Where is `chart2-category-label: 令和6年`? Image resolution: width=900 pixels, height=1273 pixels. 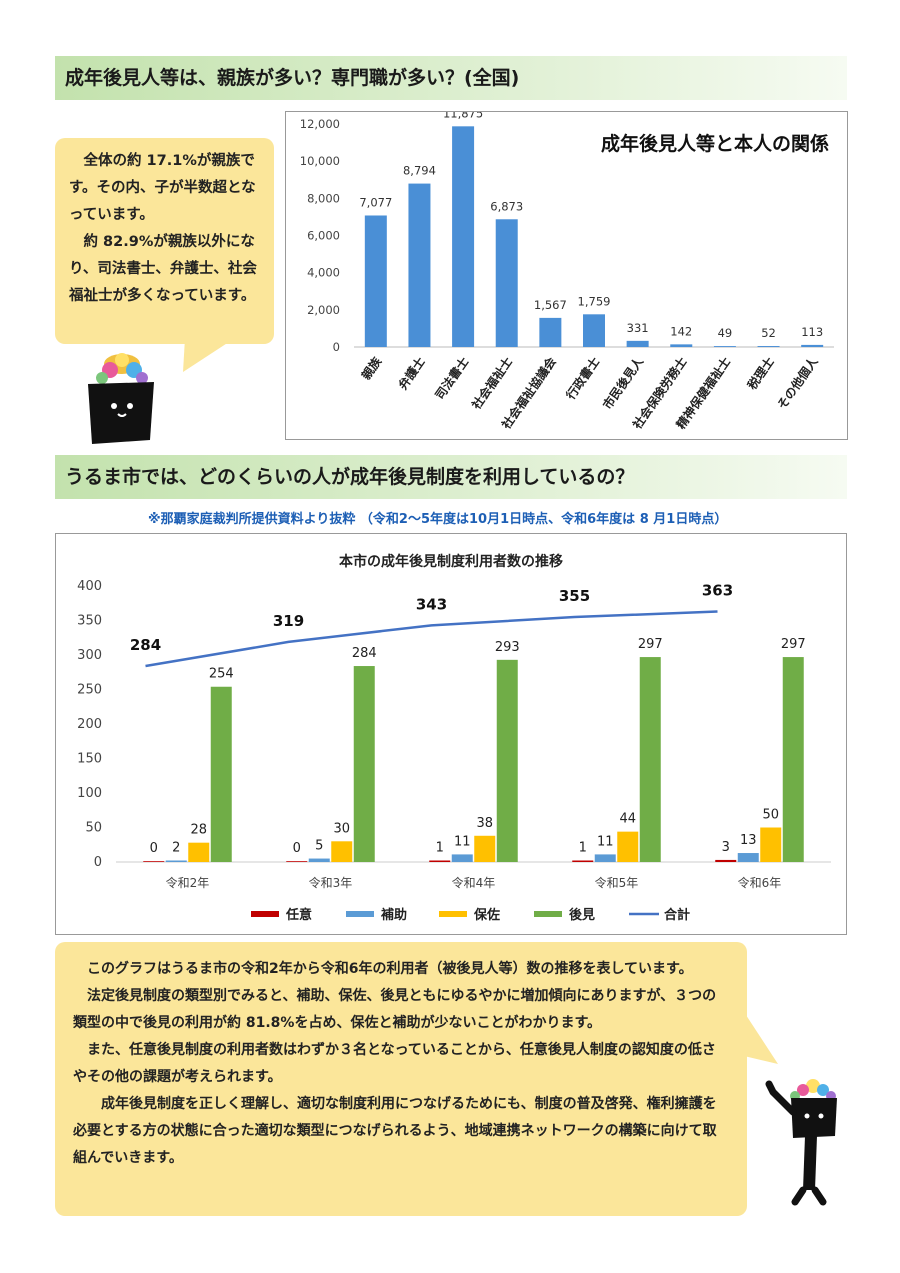 chart2-category-label: 令和6年 is located at coordinates (760, 882).